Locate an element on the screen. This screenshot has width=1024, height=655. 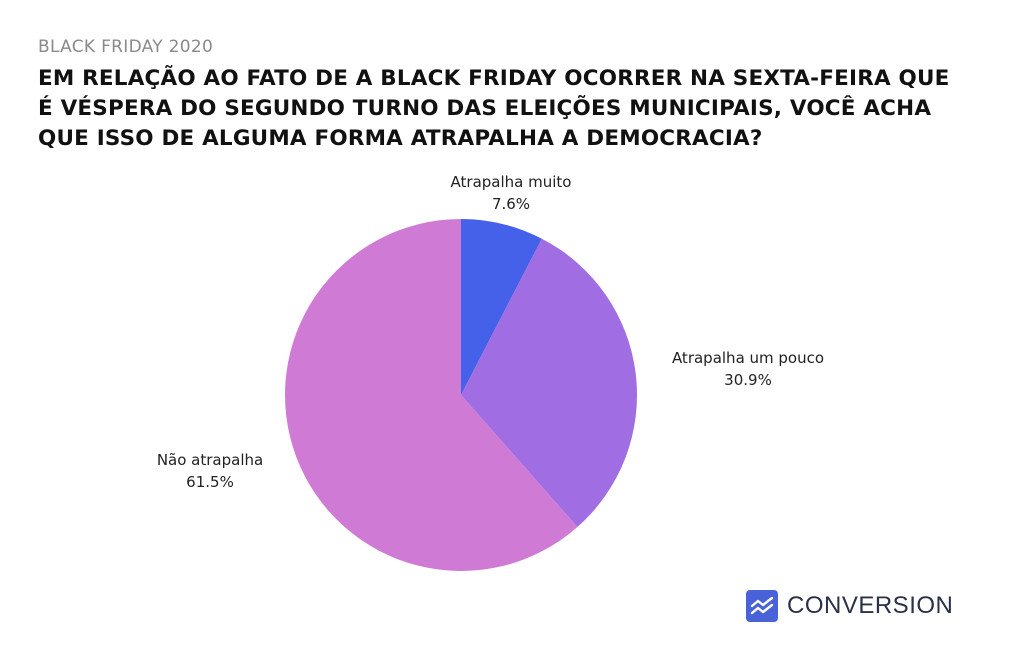
slice-value-label: 61.5% is located at coordinates (210, 482).